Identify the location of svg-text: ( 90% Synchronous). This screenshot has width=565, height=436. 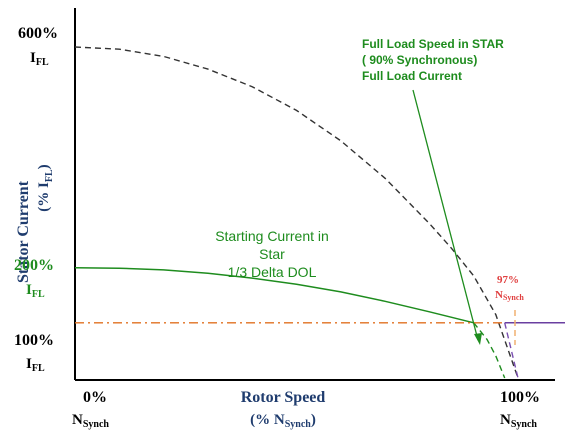
(419, 60).